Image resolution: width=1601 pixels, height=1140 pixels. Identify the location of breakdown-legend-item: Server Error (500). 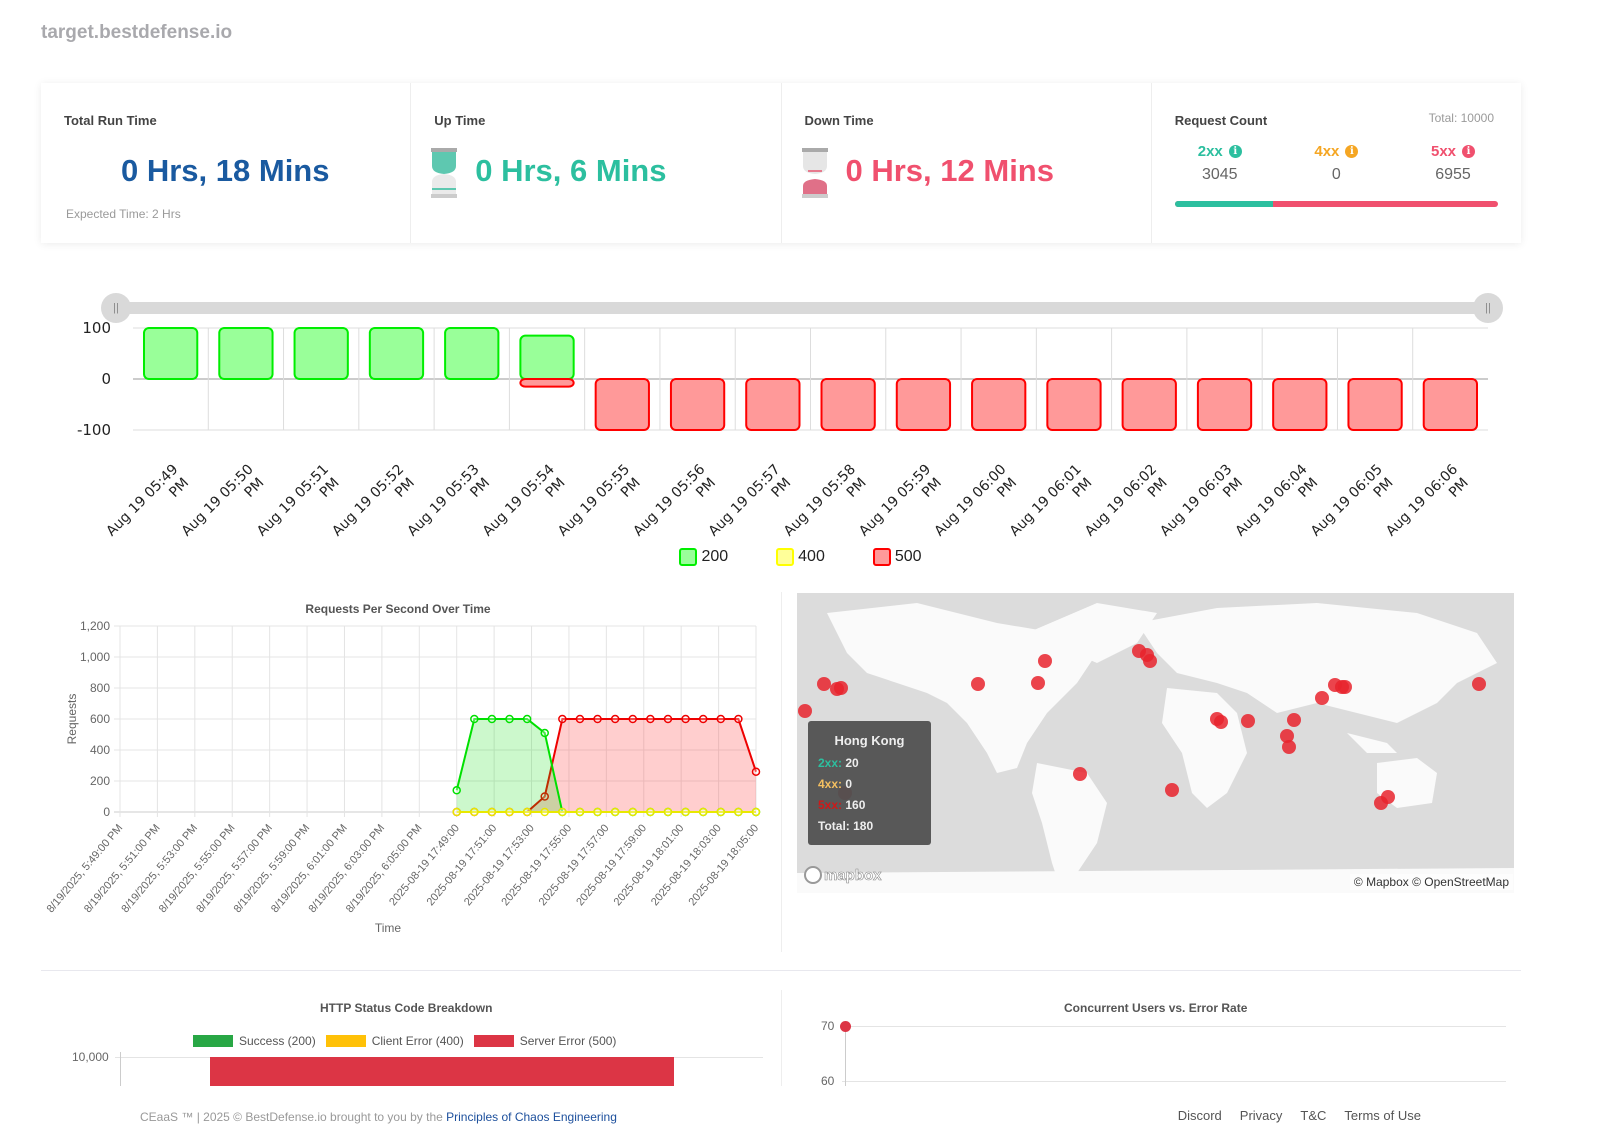
(544, 1041).